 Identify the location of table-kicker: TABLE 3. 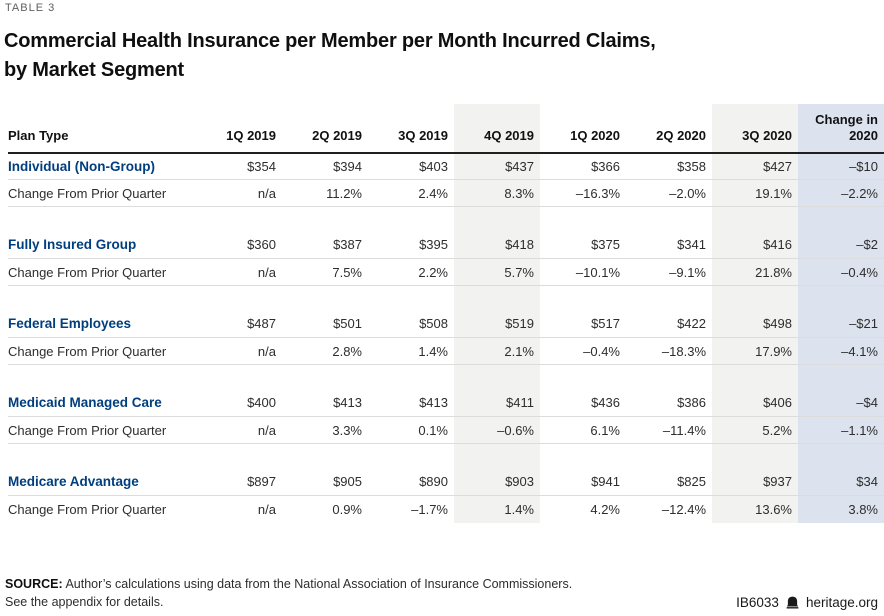
(30, 8).